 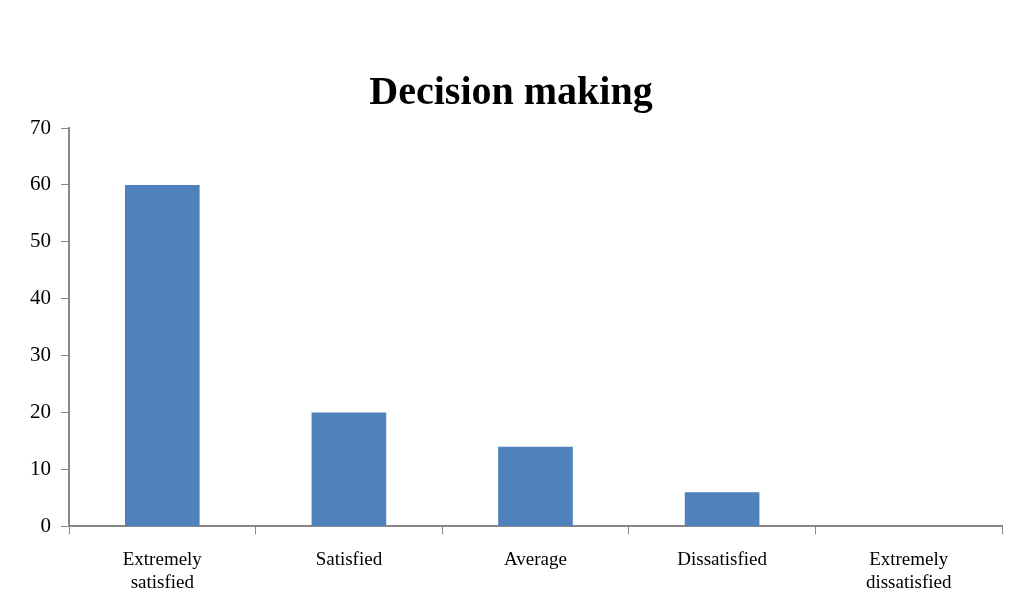 What do you see at coordinates (40, 354) in the screenshot?
I see `y-tick-label: 30` at bounding box center [40, 354].